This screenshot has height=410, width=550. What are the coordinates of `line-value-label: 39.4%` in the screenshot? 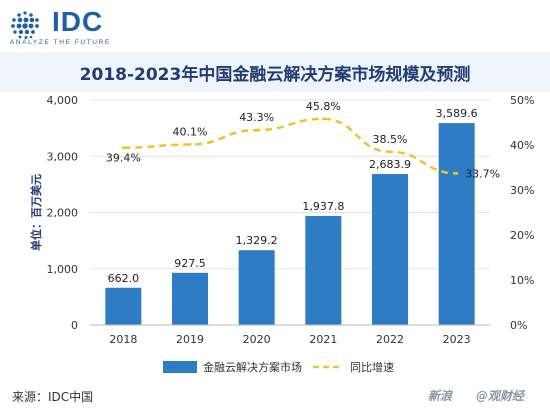 It's located at (123, 158).